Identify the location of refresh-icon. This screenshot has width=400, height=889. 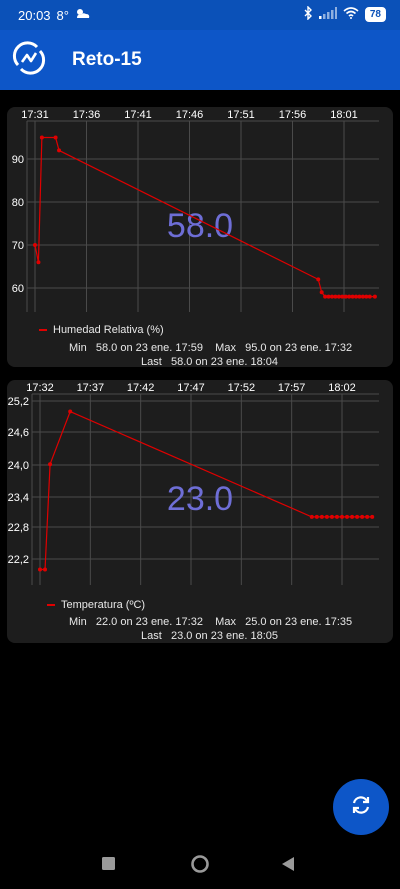
(361, 807).